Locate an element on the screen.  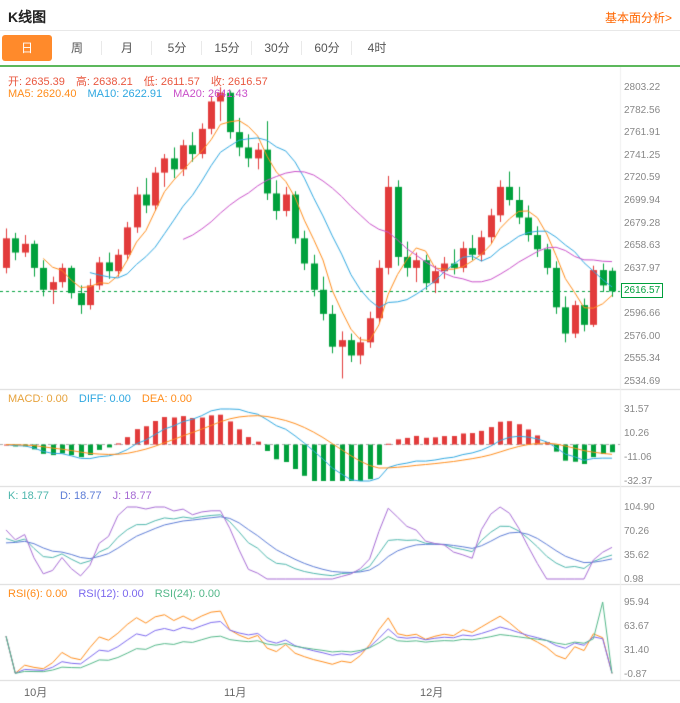
tab-period-5: 30分 is located at coordinates (277, 48).